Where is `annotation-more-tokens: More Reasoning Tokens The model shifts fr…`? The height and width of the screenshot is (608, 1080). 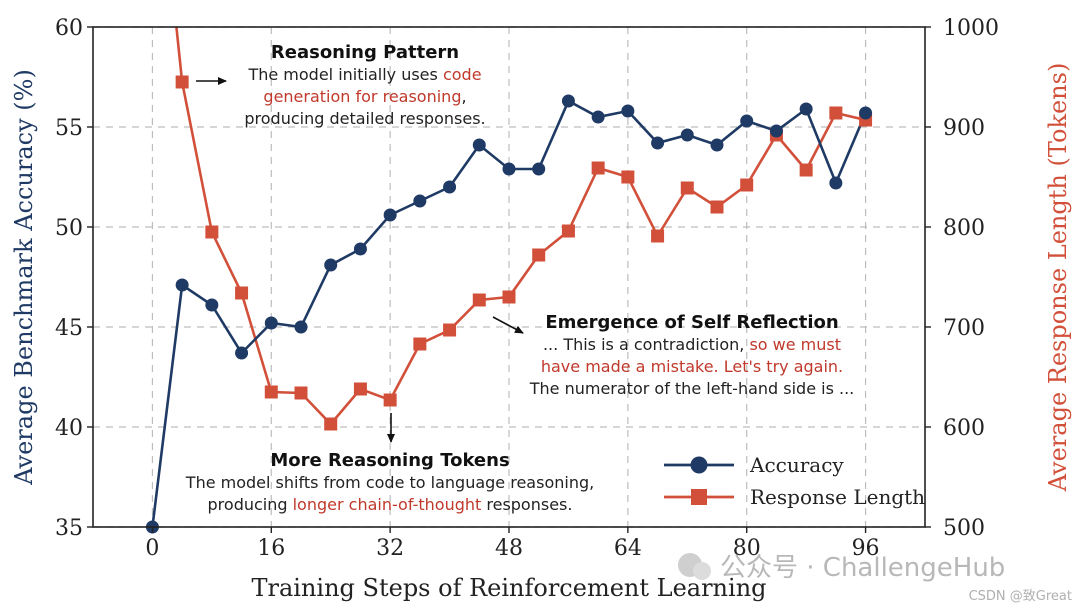
annotation-more-tokens: More Reasoning Tokens The model shifts fr… is located at coordinates (389, 482).